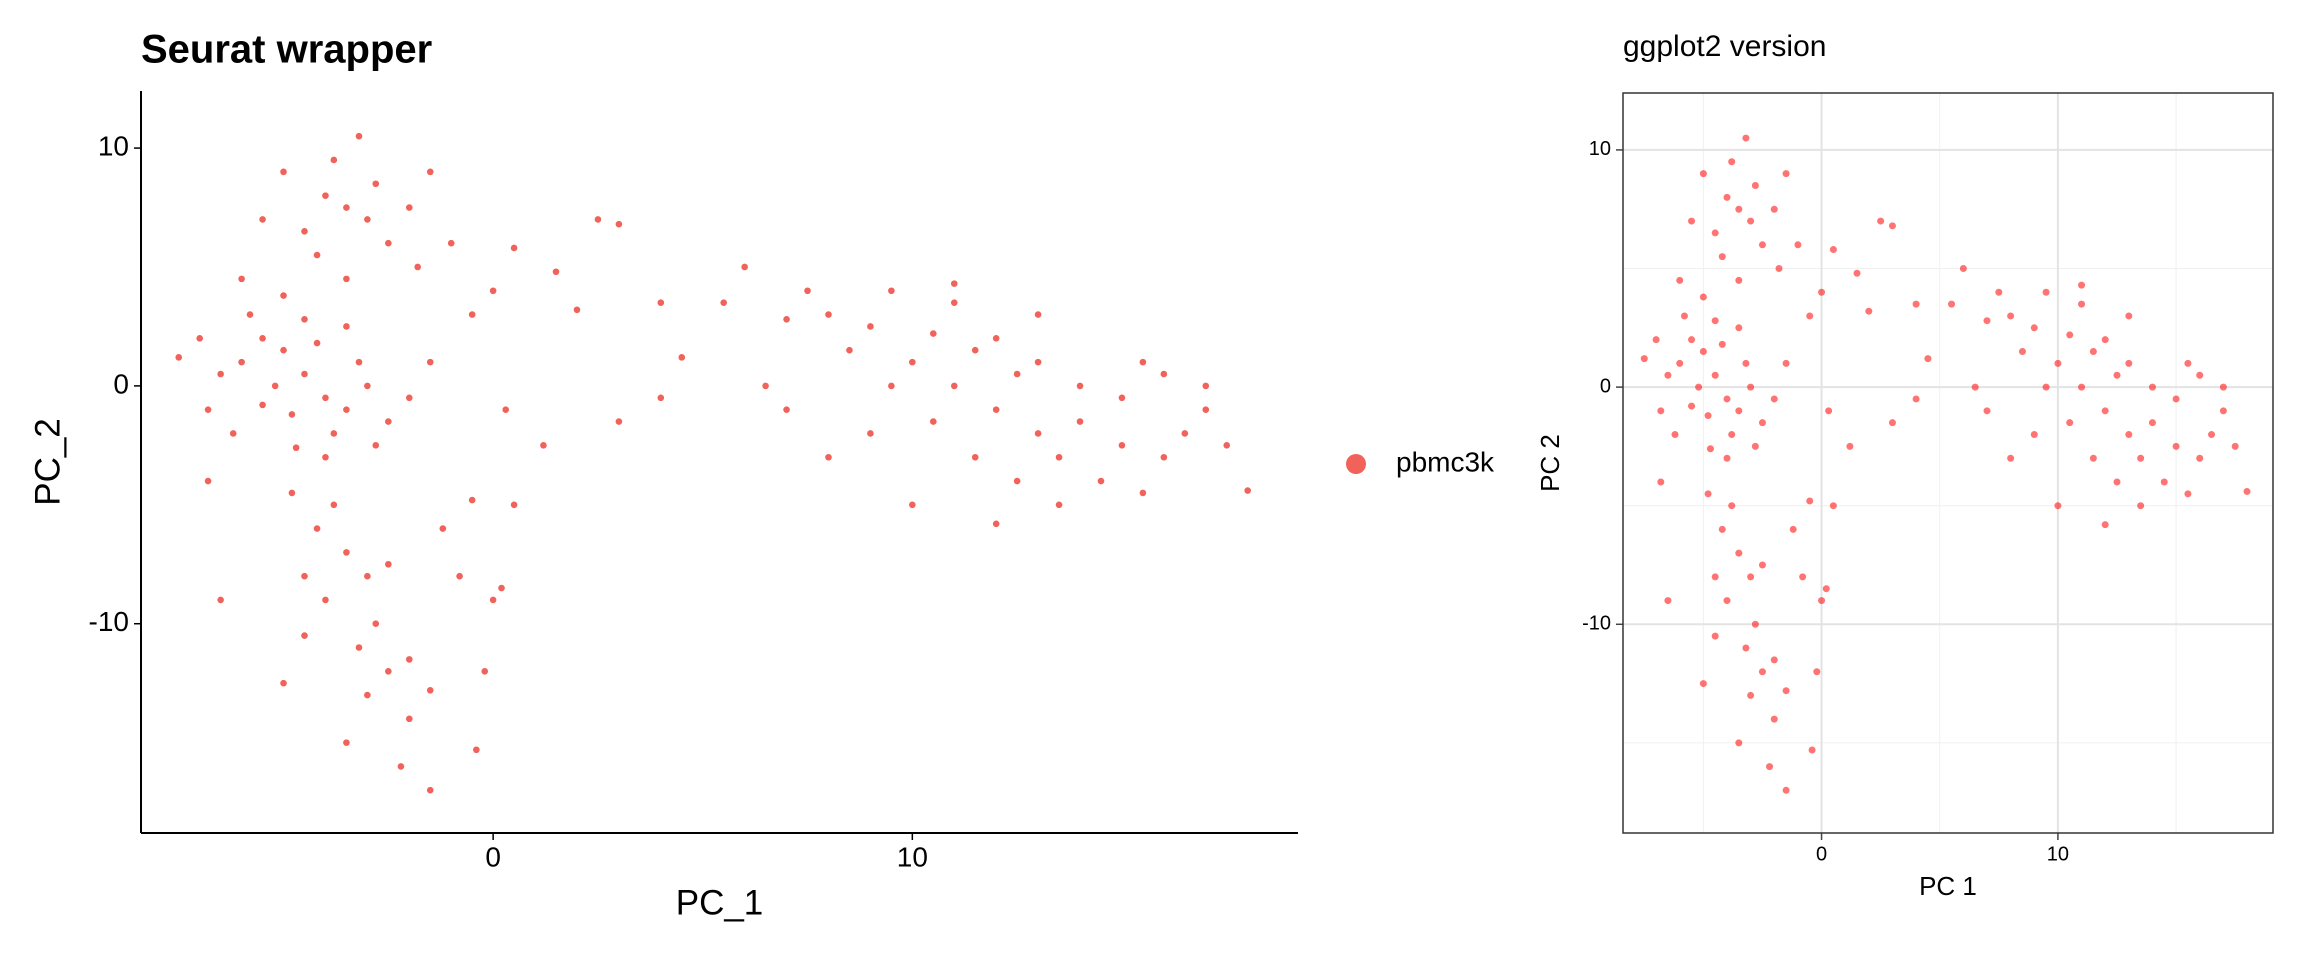 This screenshot has width=2304, height=960. What do you see at coordinates (493, 856) in the screenshot?
I see `x-tick-label: 0` at bounding box center [493, 856].